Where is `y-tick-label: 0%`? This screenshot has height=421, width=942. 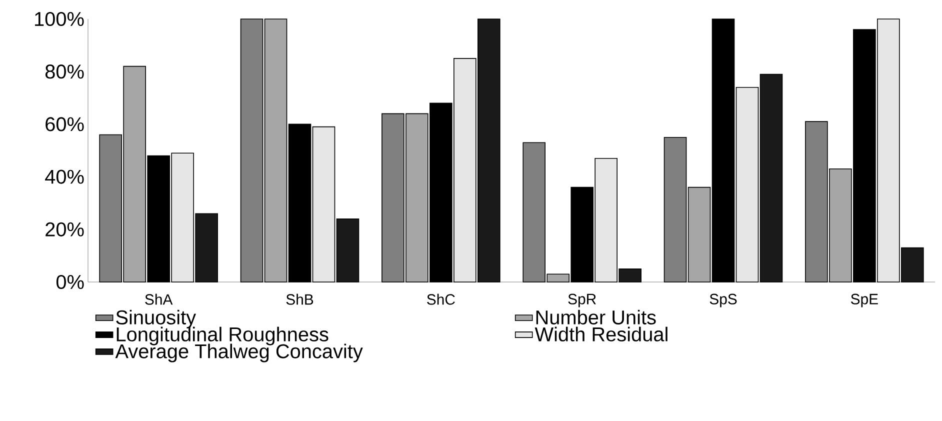 y-tick-label: 0% is located at coordinates (70, 282).